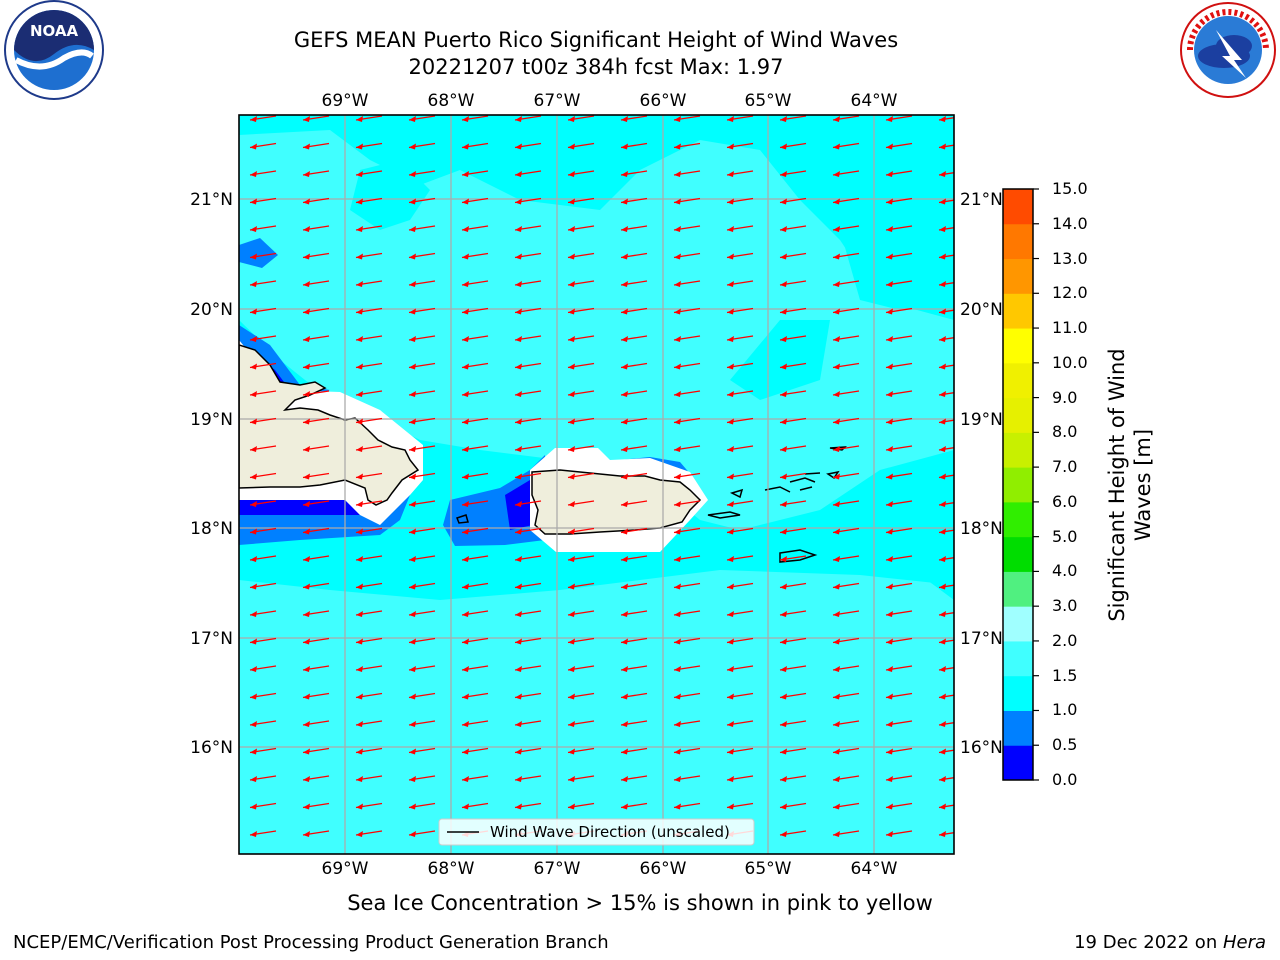 Image resolution: width=1280 pixels, height=960 pixels. Describe the element at coordinates (329, 425) in the screenshot. I see `land-hispaniola` at that location.